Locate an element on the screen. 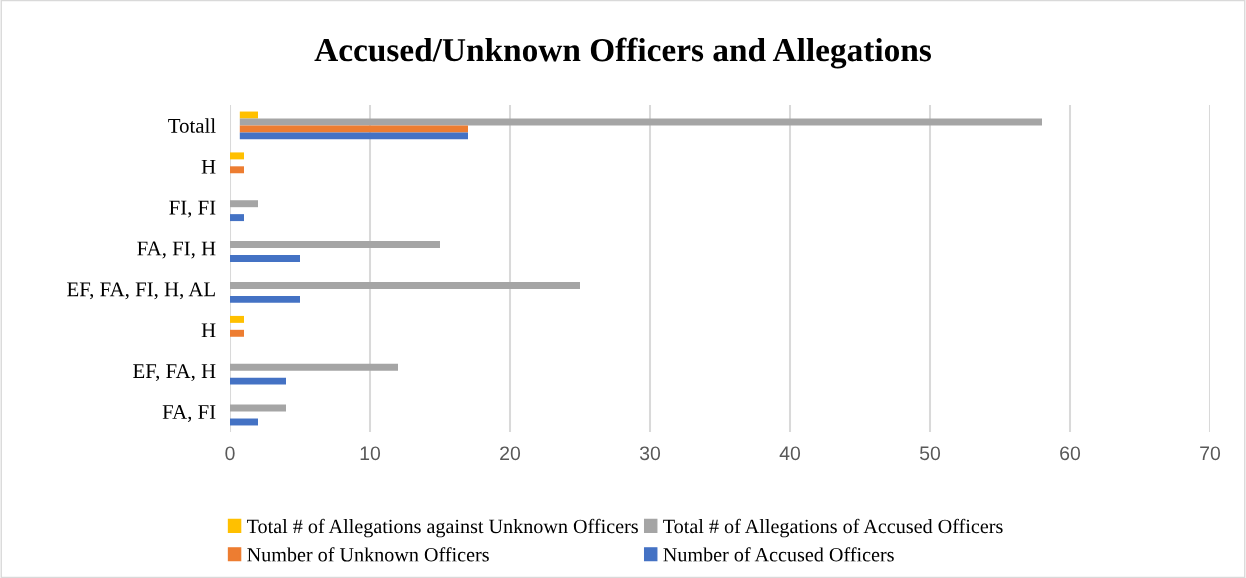 This screenshot has width=1246, height=578. y-tick-label: FA, FI is located at coordinates (189, 413).